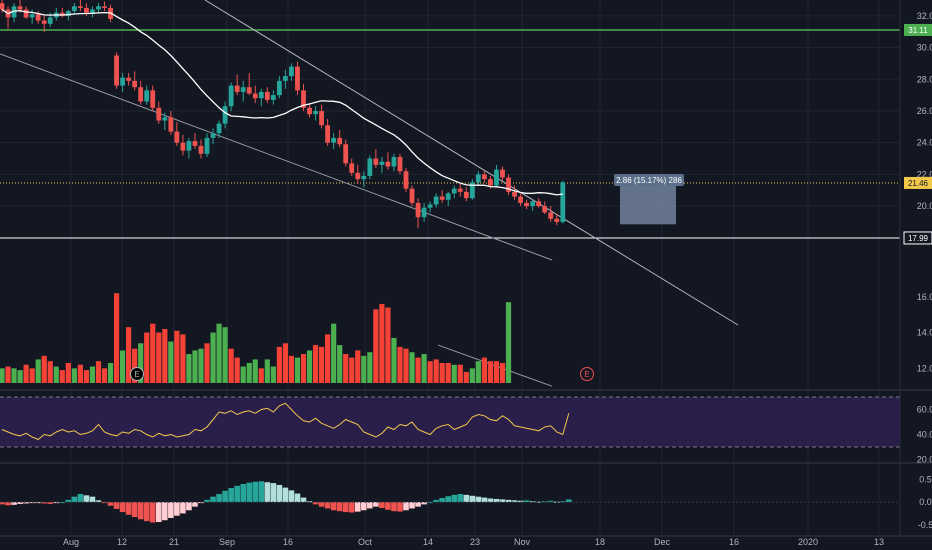  Describe the element at coordinates (227, 542) in the screenshot. I see `time-axis-label: Sep` at that location.